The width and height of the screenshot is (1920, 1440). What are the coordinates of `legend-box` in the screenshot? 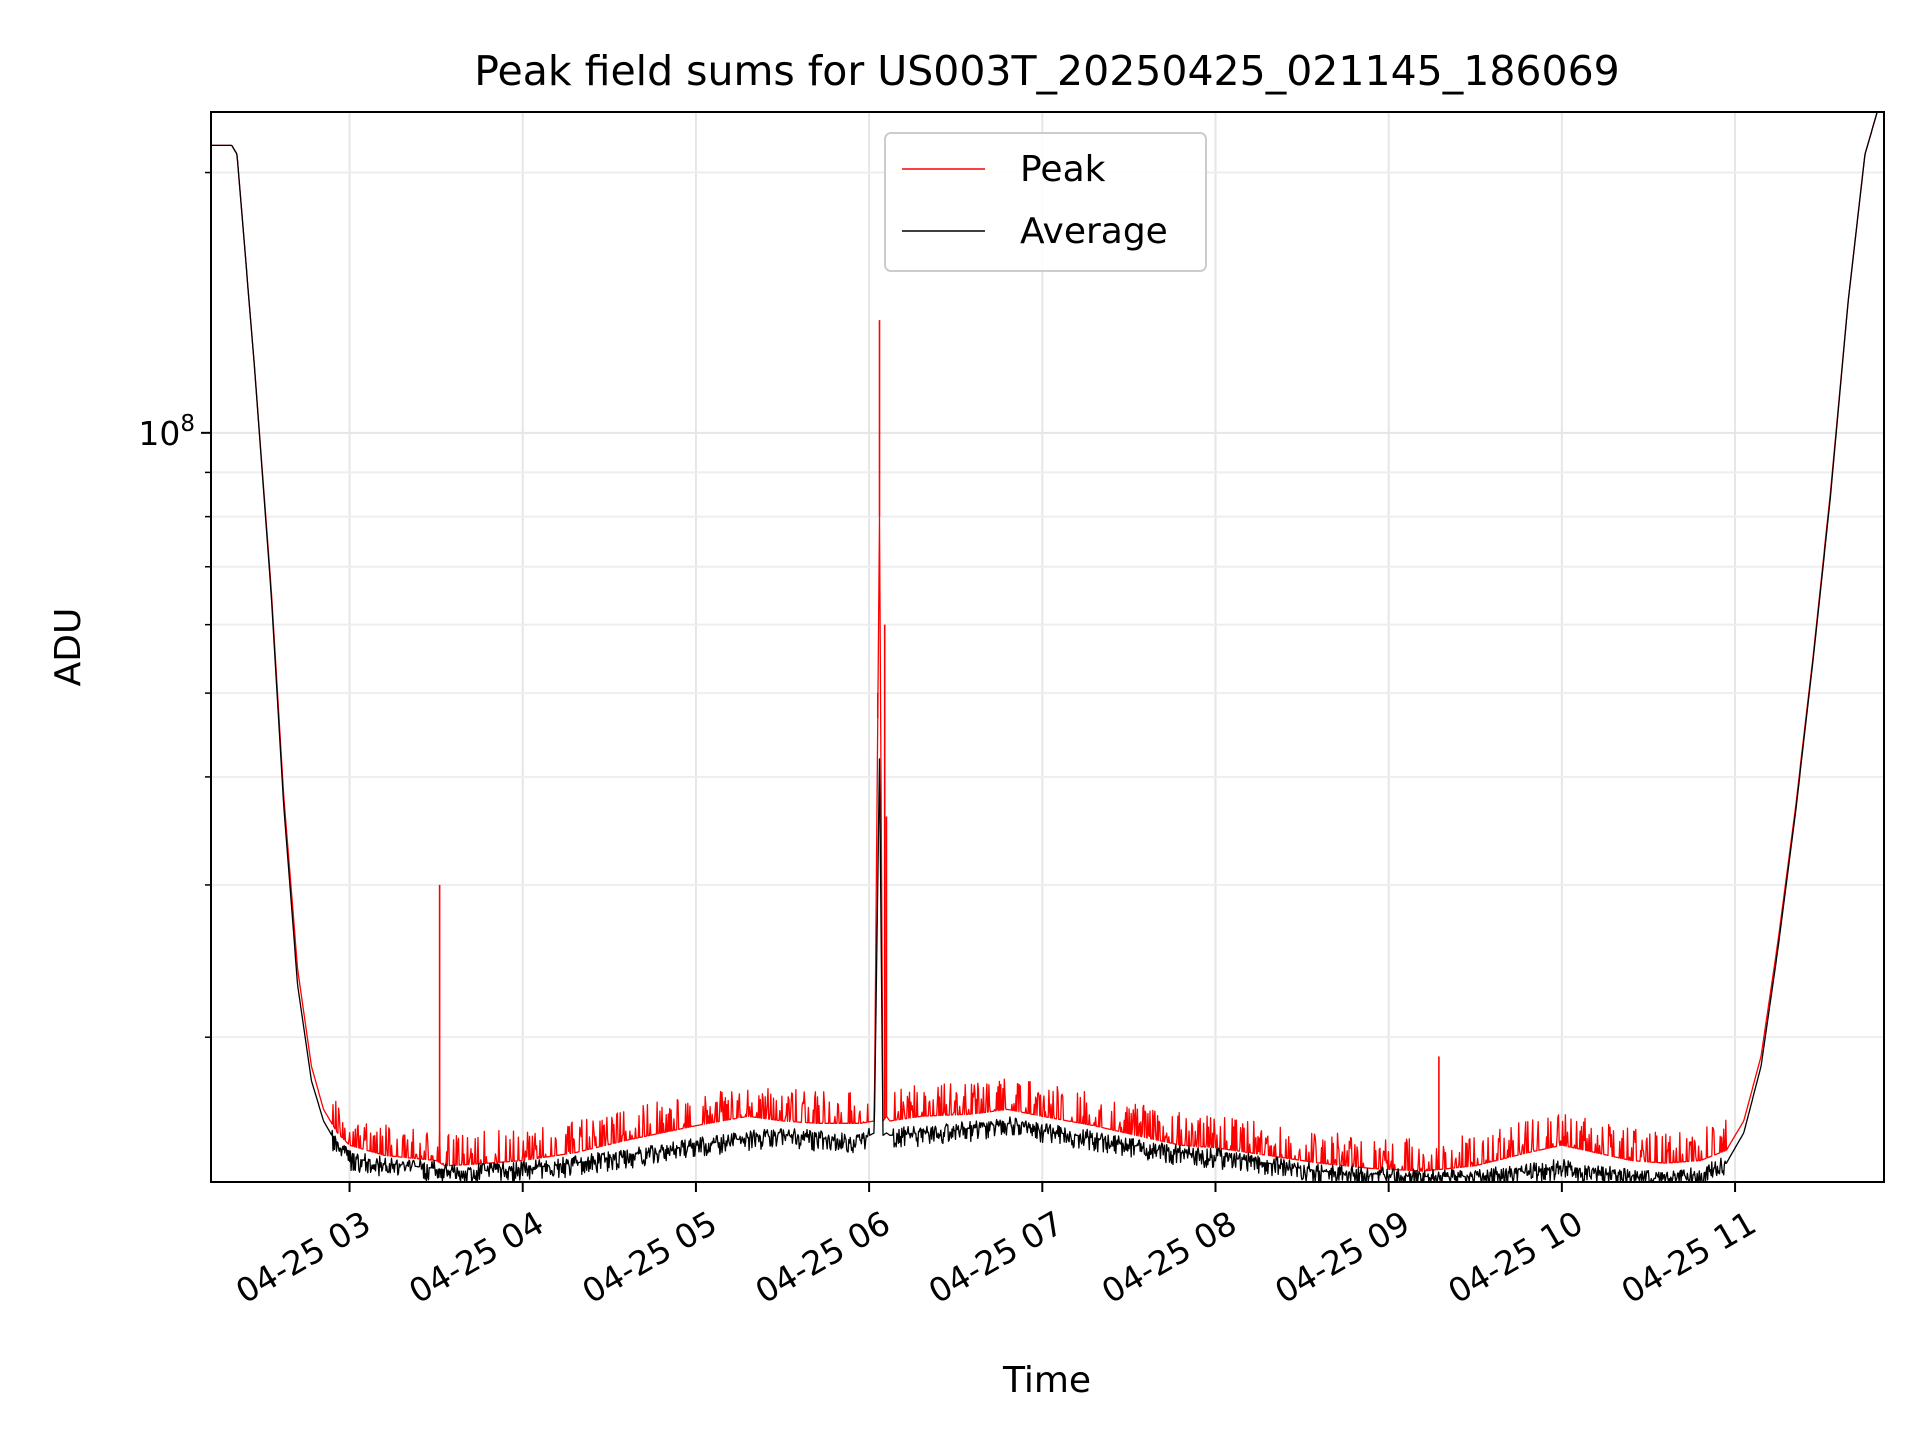 It's located at (1045, 202).